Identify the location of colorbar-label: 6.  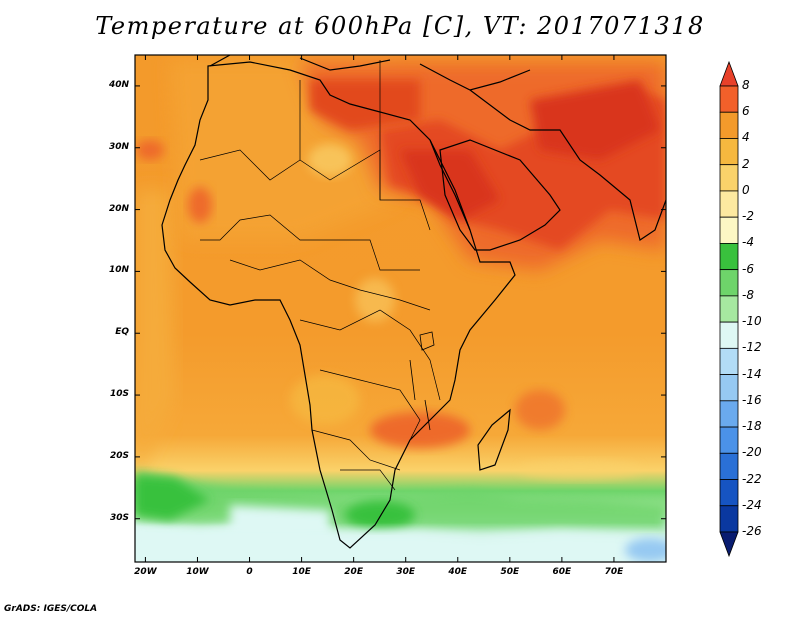
(746, 111).